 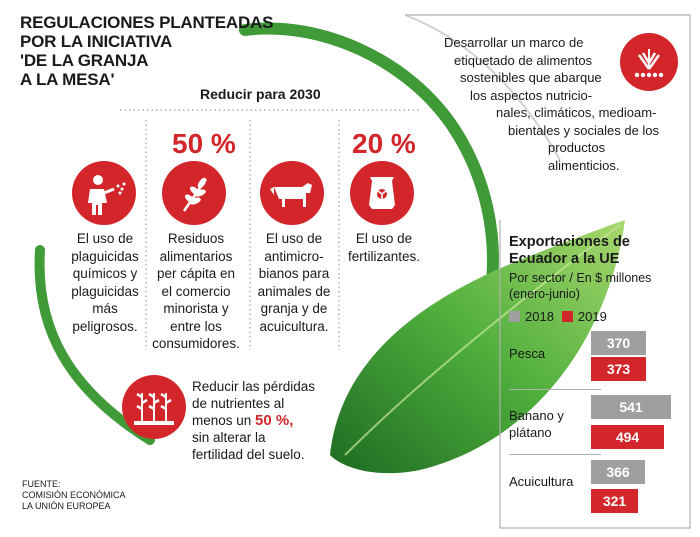 What do you see at coordinates (294, 291) in the screenshot?
I see `text-line: animales de` at bounding box center [294, 291].